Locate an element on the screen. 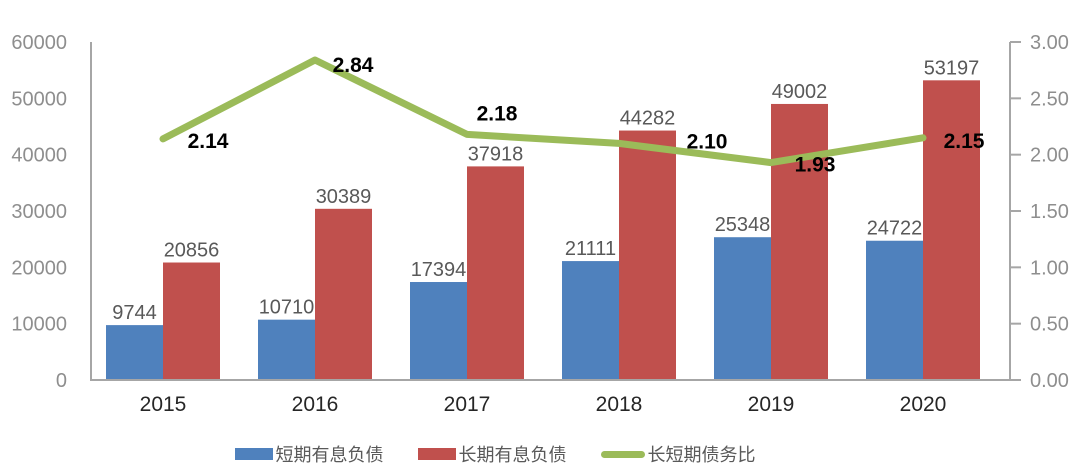 The image size is (1080, 472). right-axis-tick-label-1.00: 1.00 is located at coordinates (1049, 268).